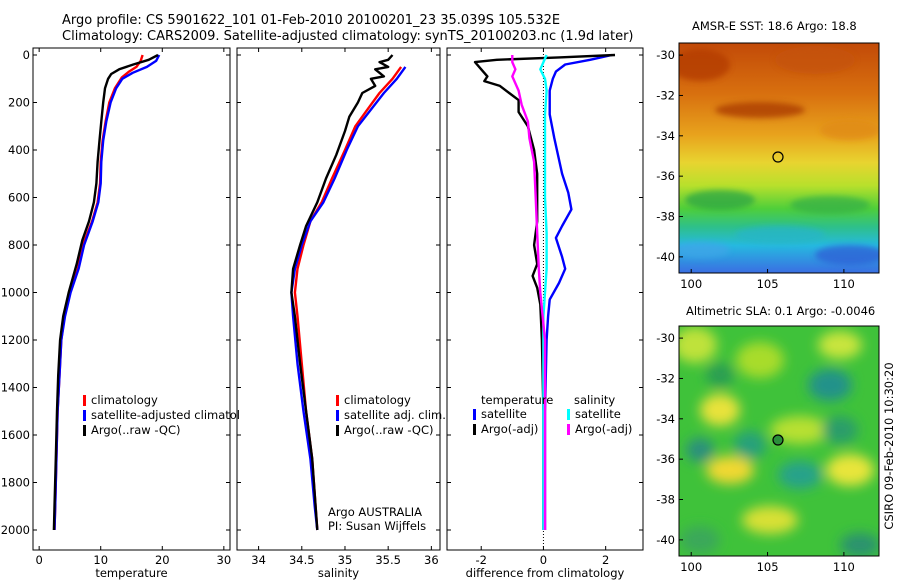 The width and height of the screenshot is (900, 580). Describe the element at coordinates (781, 311) in the screenshot. I see `sla-map-title: Altimetric SLA: 0.1 Argo: -0.0046` at that location.